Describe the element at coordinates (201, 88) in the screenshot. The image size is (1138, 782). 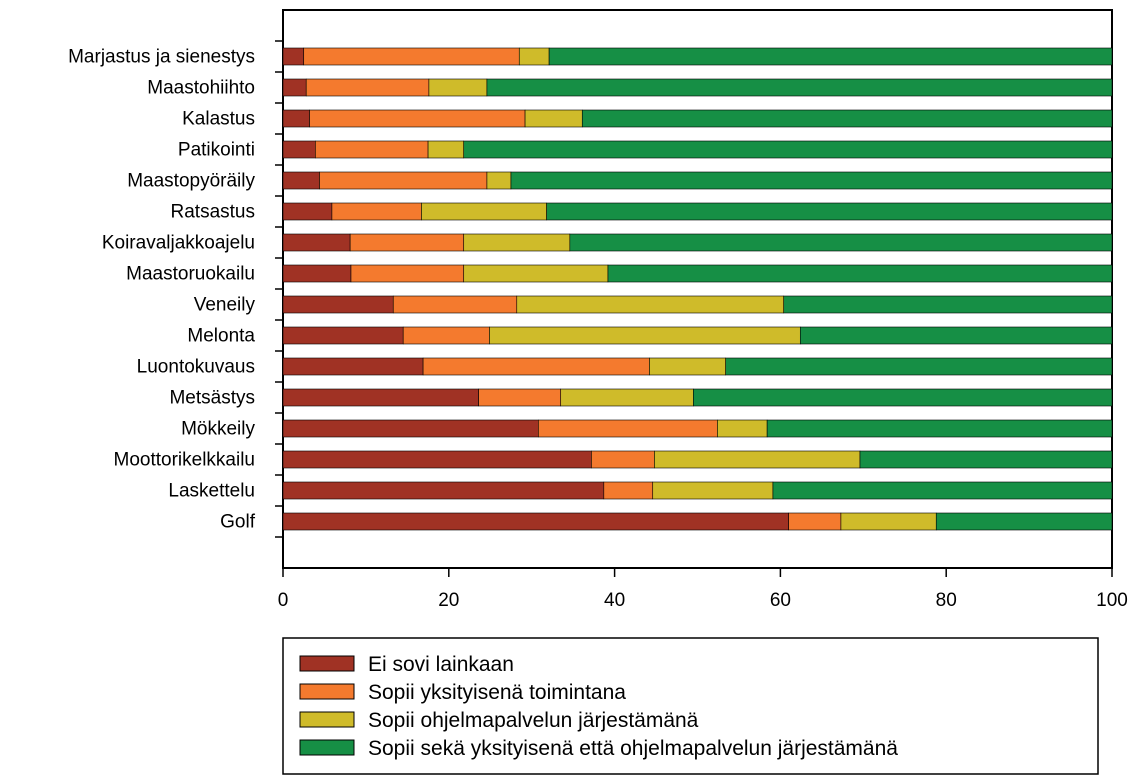
I see `y-tick-label: Maastohiihto` at that location.